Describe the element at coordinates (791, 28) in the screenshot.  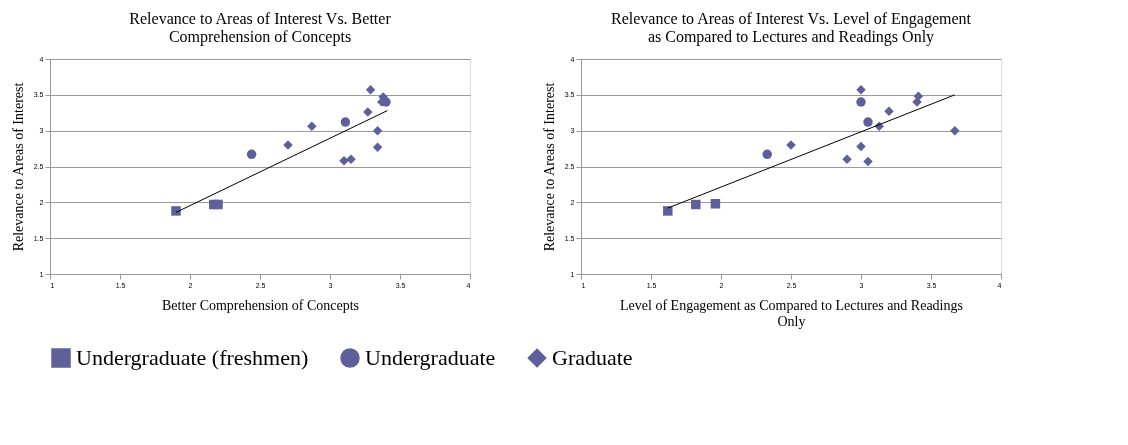
I see `chart-title: Relevance to Areas of Interest Vs. Level of Engagement as Compared to Lectures and Readings Only` at that location.